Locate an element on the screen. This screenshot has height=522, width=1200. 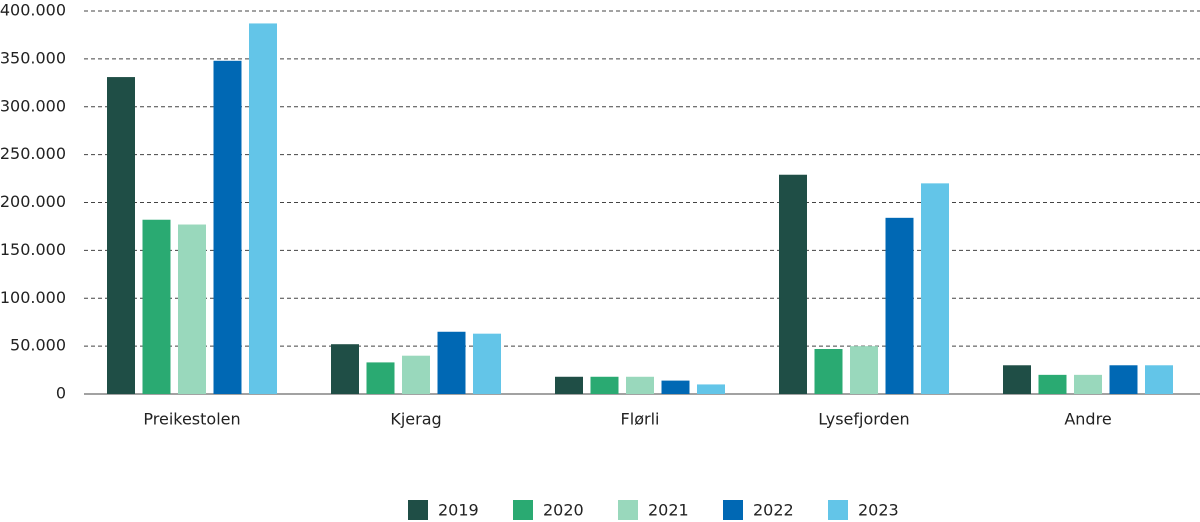
legend-label: 2020 is located at coordinates (563, 510).